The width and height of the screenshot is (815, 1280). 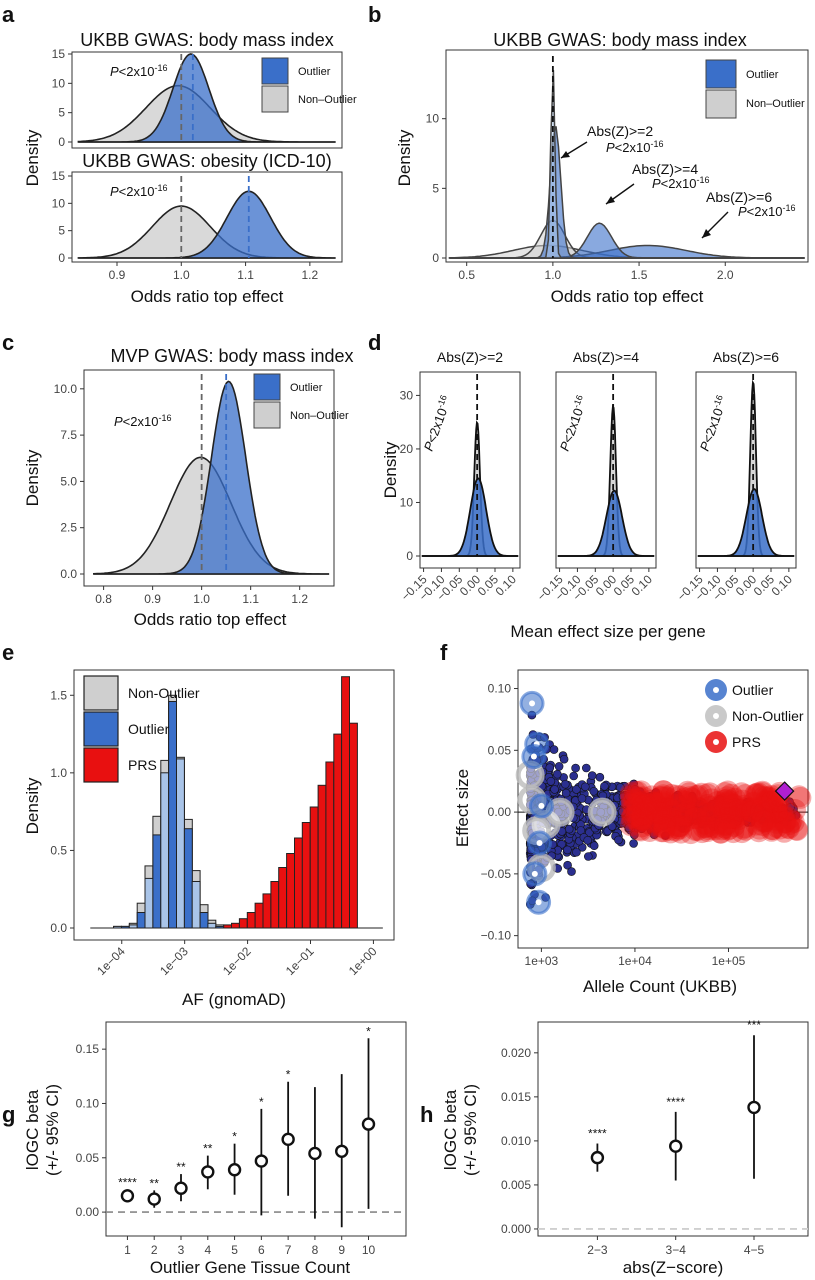 What do you see at coordinates (754, 1107) in the screenshot?
I see `panel-h-point` at bounding box center [754, 1107].